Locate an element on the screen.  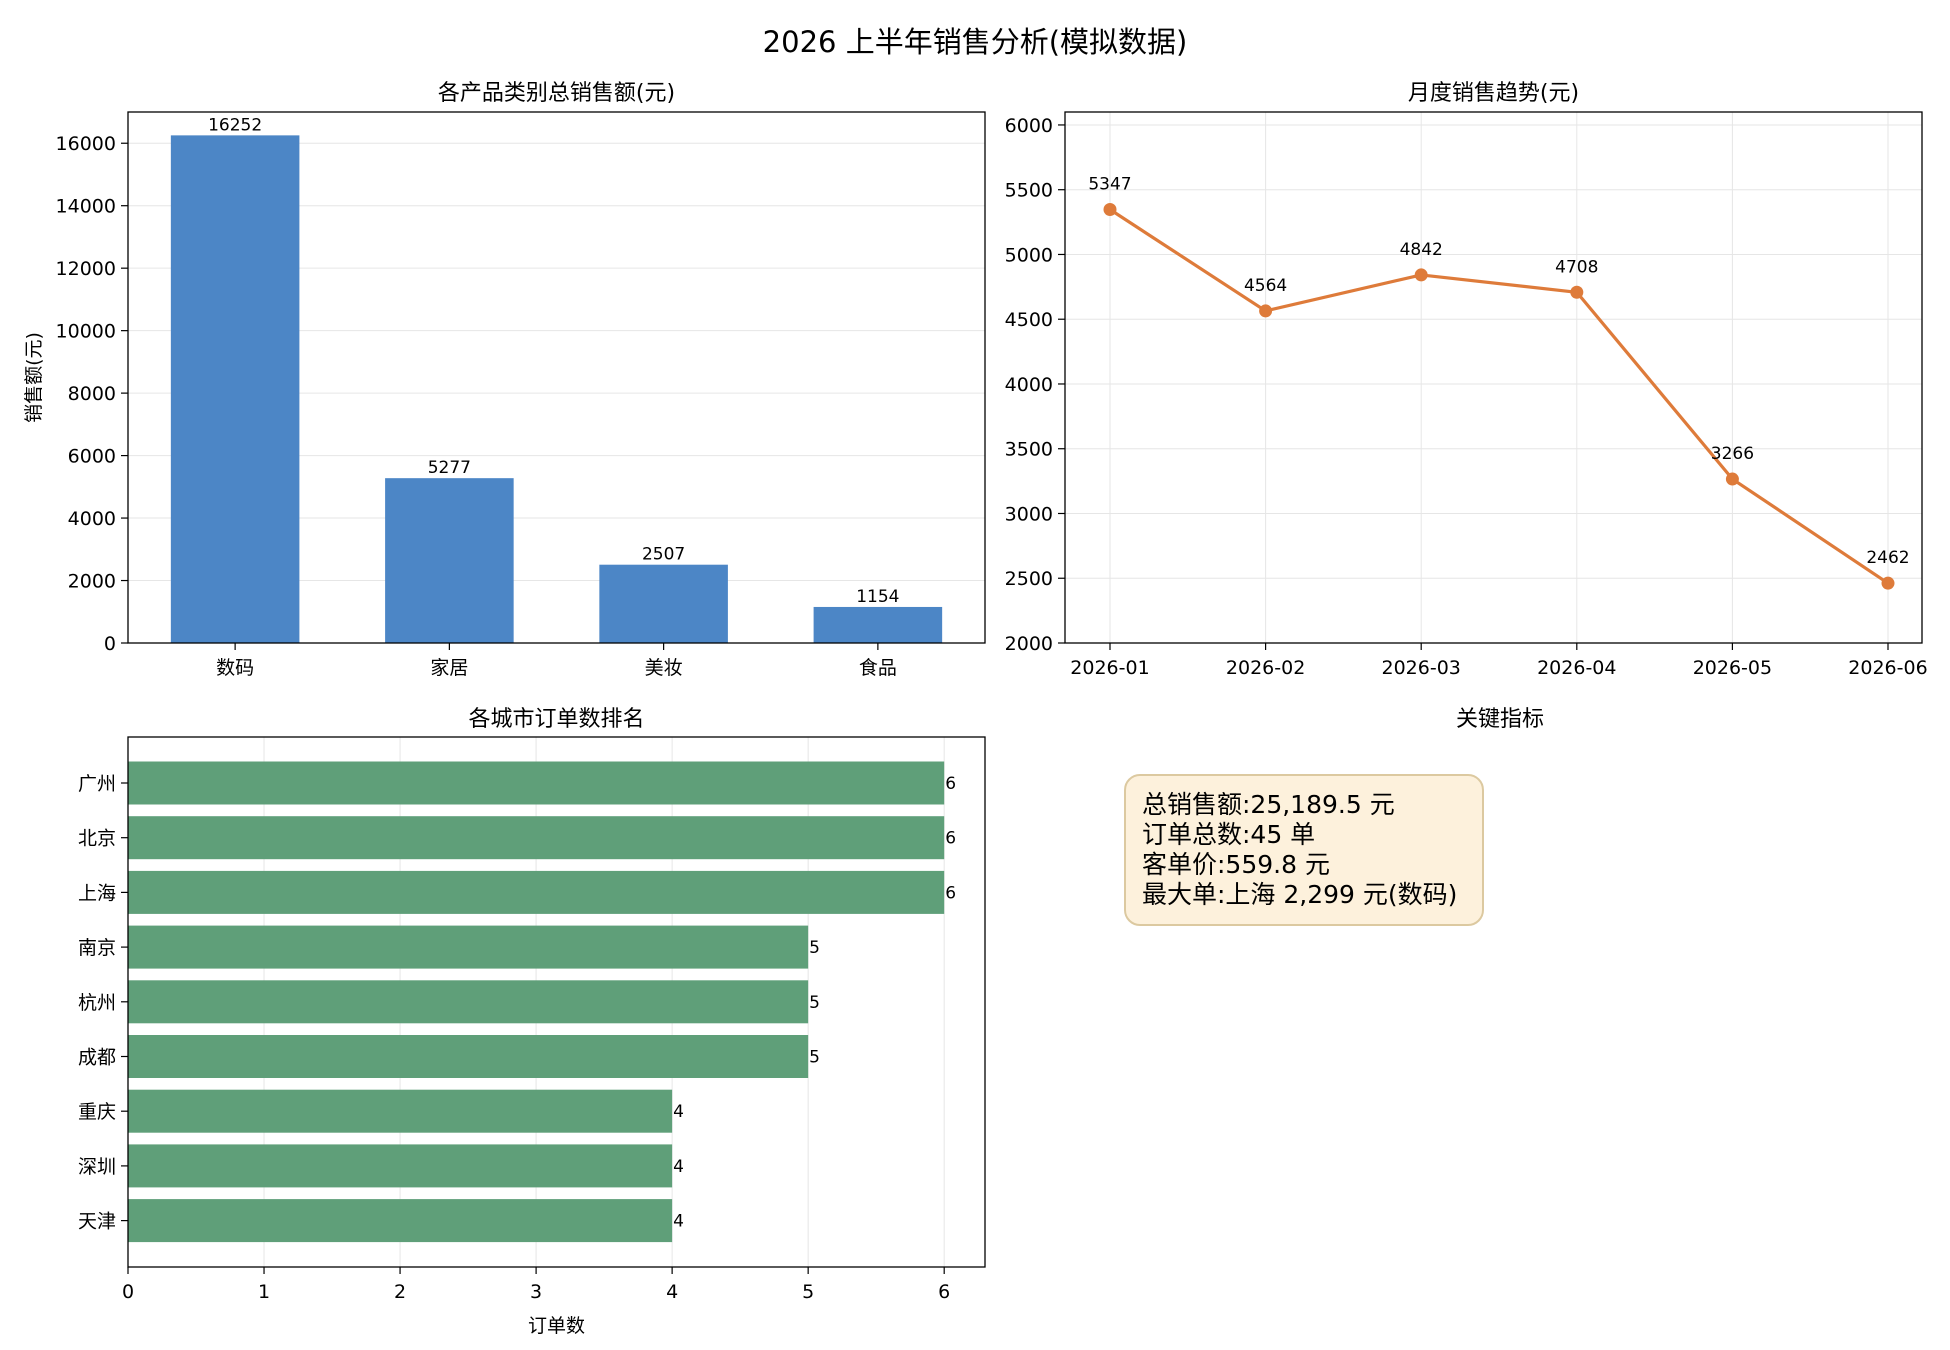
point-value-label: 2462 is located at coordinates (1887, 558).